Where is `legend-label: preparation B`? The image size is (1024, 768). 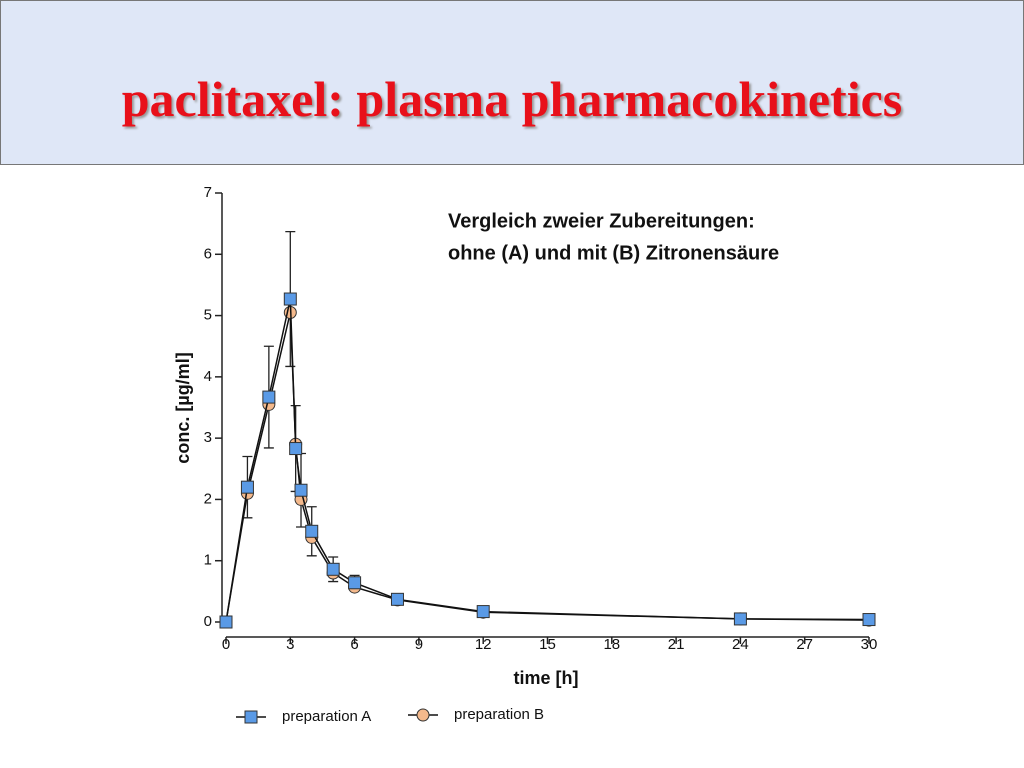
legend-label: preparation B is located at coordinates (499, 714).